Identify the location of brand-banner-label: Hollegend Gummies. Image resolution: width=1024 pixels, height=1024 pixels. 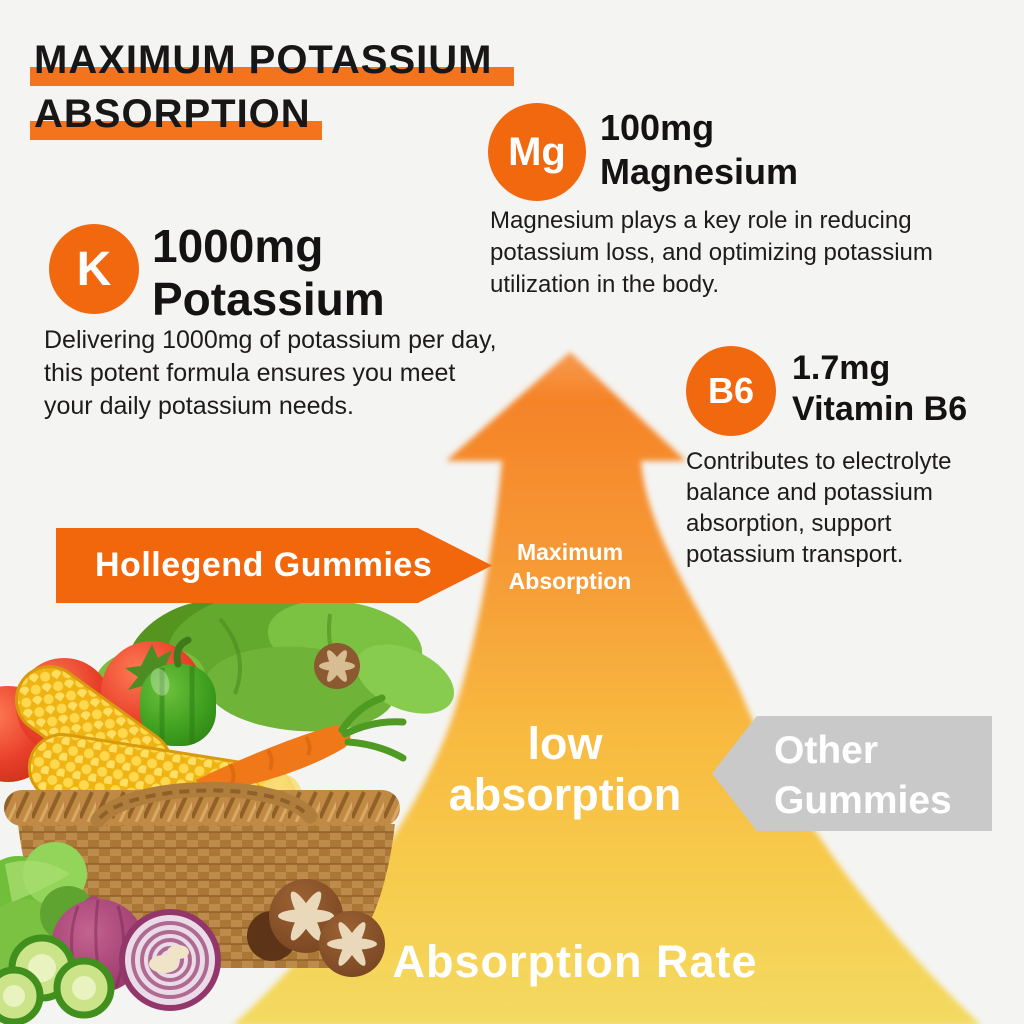
(264, 565).